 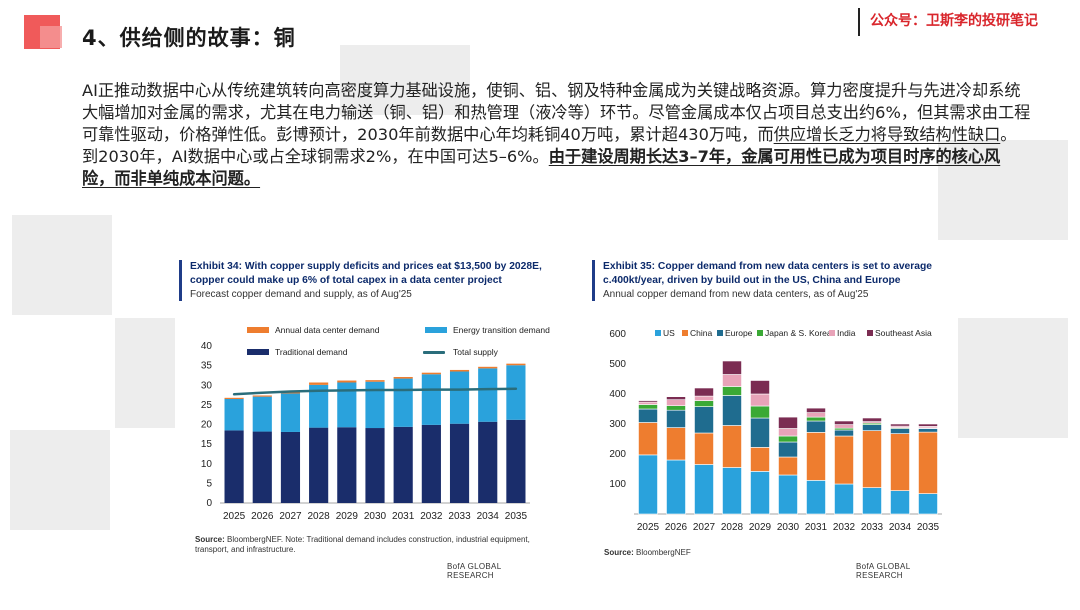 I want to click on total-supply-line, so click(x=375, y=391).